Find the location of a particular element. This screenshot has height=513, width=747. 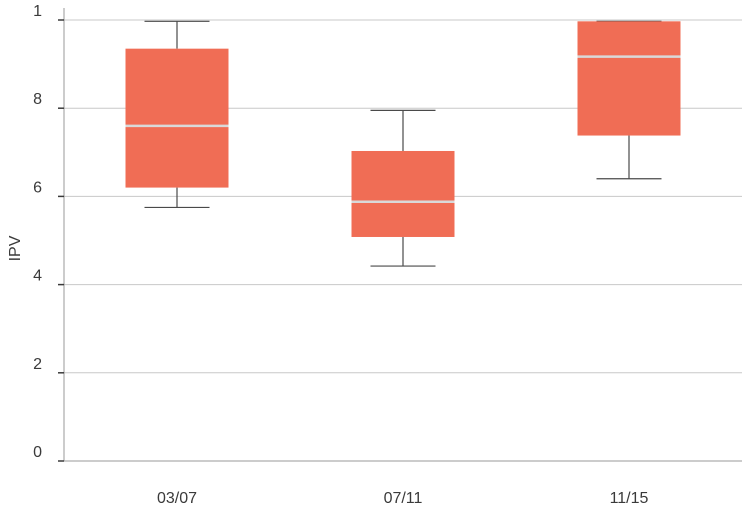

y-tick-label: 1 is located at coordinates (37, 11).